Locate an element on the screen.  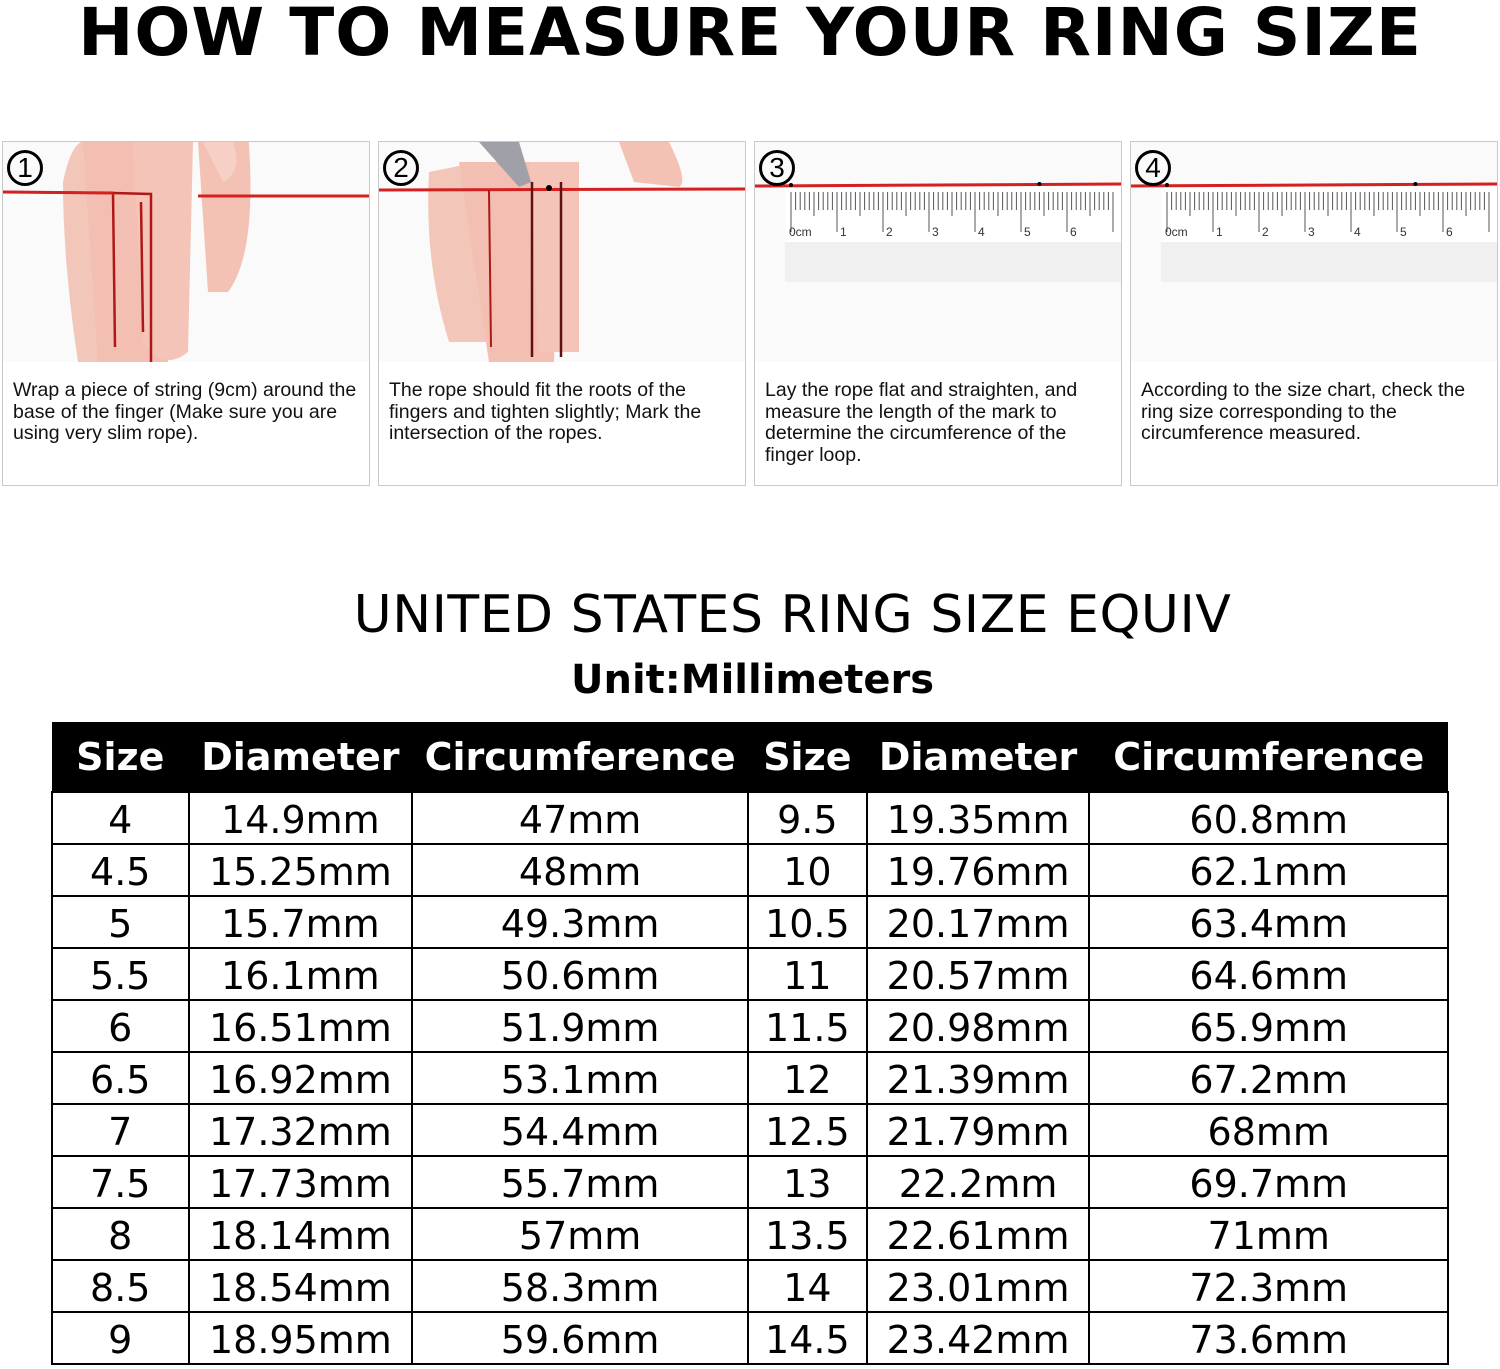
table-cell: 15.25mm is located at coordinates (300, 870).